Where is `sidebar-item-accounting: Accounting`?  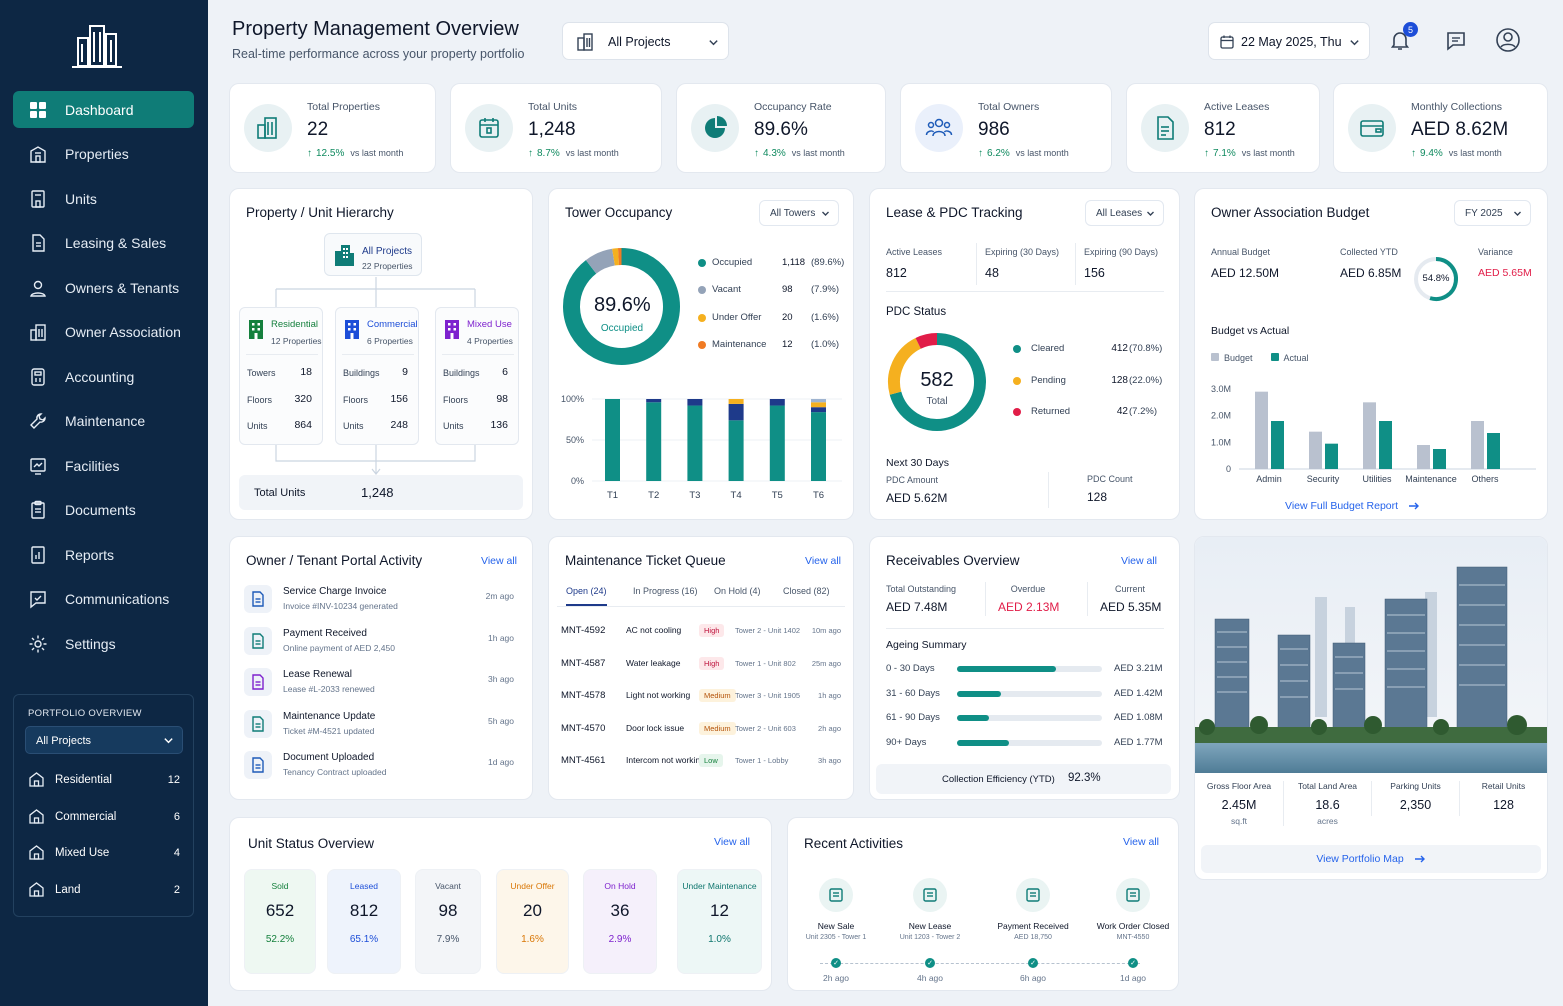
sidebar-item-accounting: Accounting is located at coordinates (103, 376).